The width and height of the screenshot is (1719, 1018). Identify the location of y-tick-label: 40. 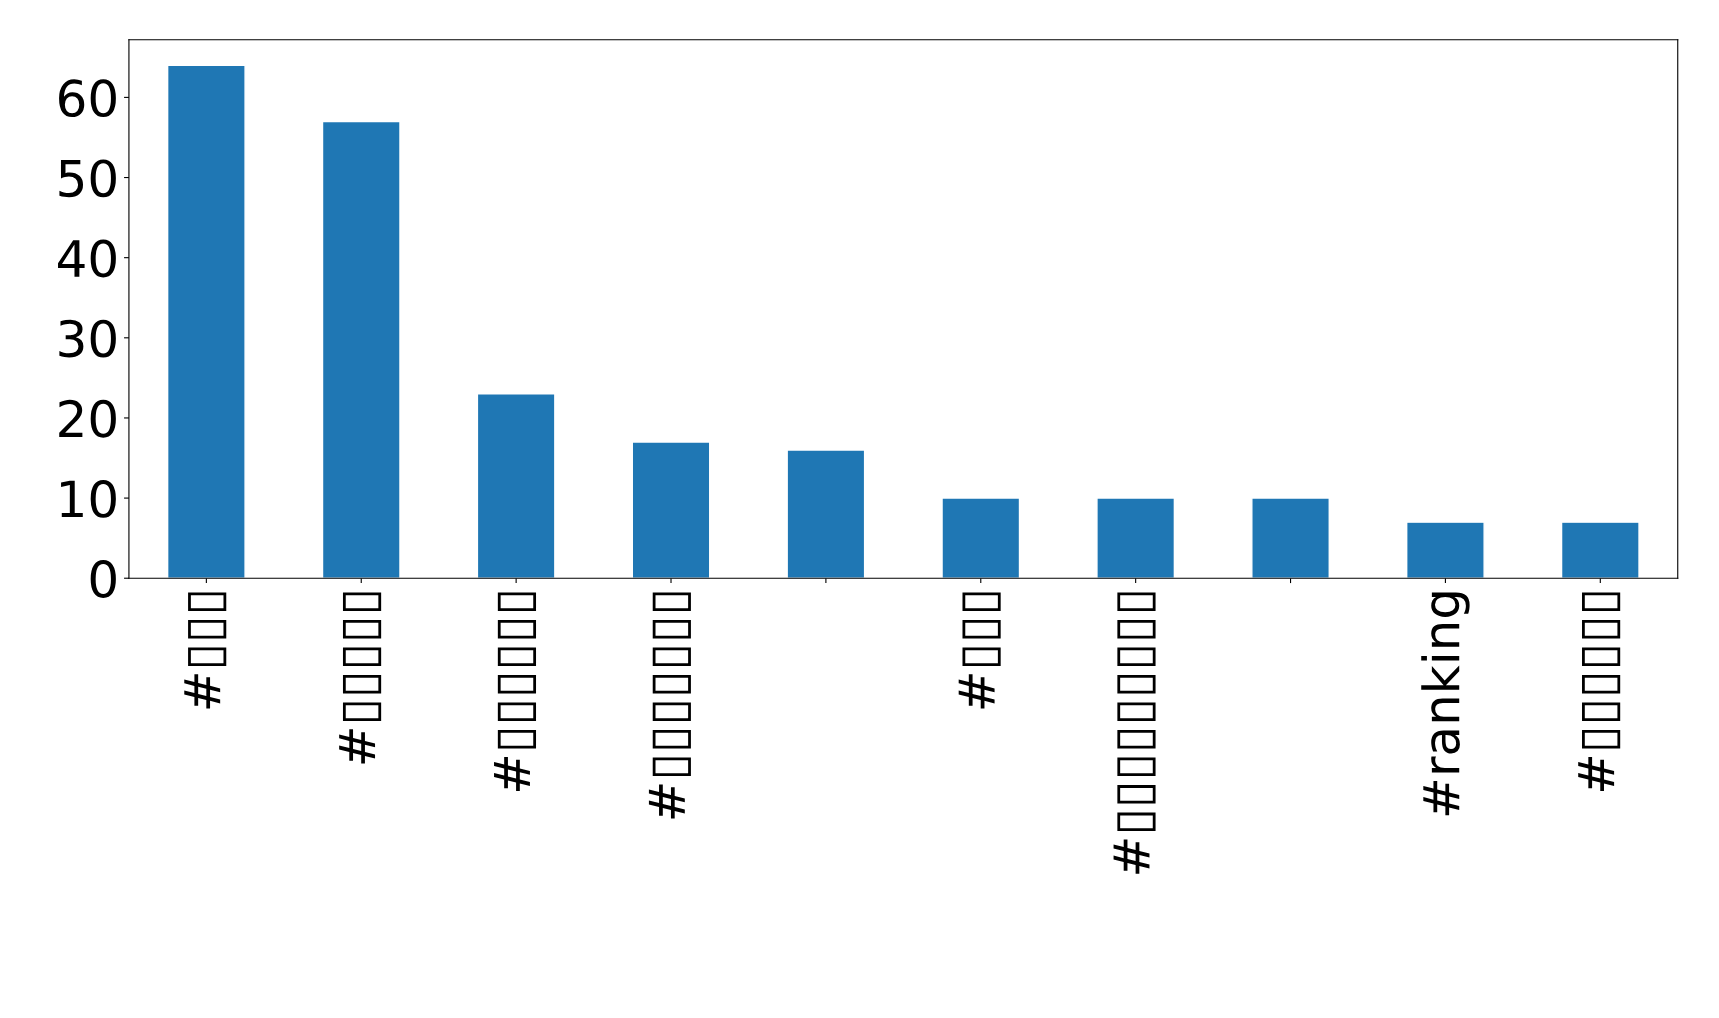
(87, 258).